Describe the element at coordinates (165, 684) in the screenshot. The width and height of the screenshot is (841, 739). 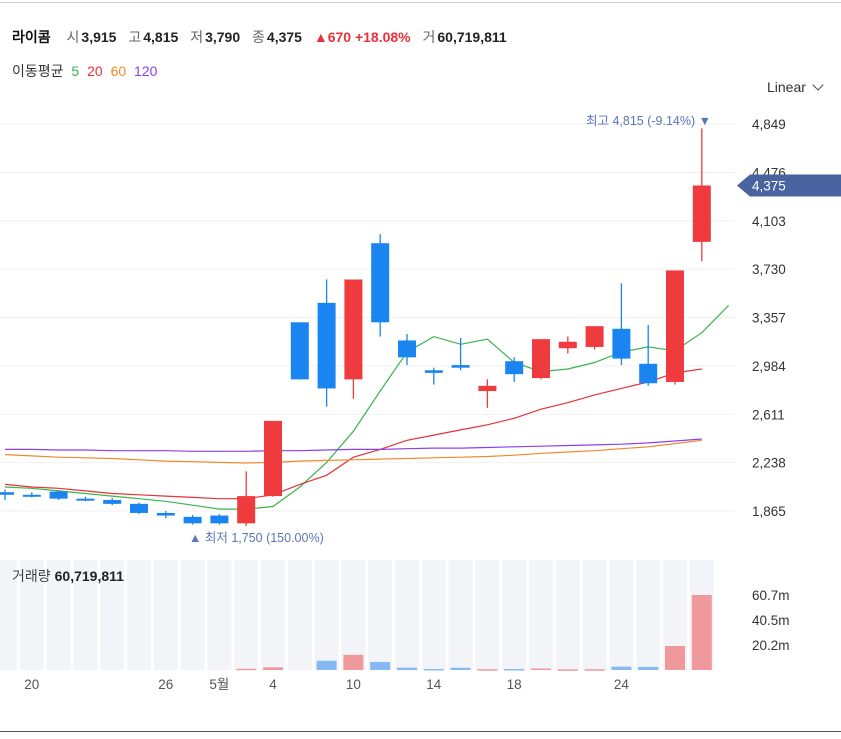
I see `x-tick-label: 26` at that location.